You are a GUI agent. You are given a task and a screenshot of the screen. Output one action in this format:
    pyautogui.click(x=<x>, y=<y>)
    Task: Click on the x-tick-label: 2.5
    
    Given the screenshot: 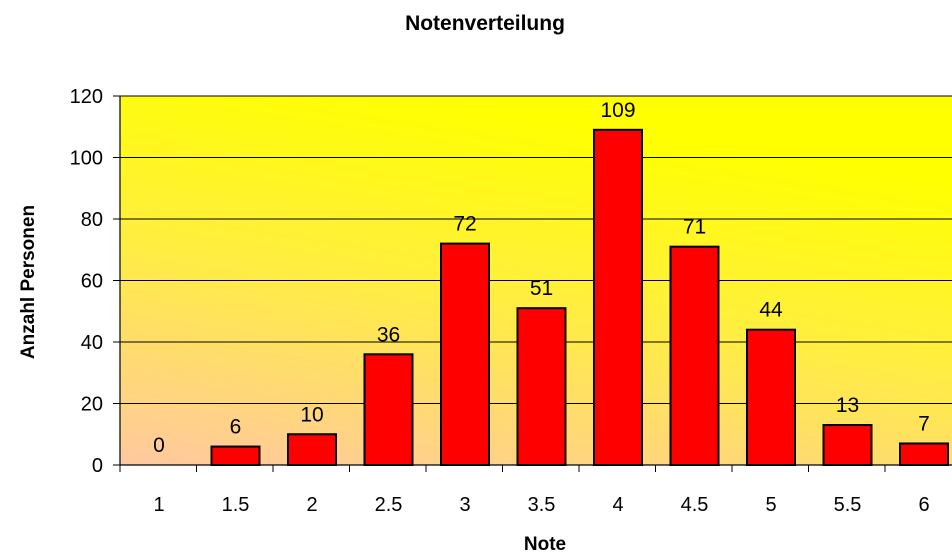 What is the action you would take?
    pyautogui.click(x=389, y=505)
    